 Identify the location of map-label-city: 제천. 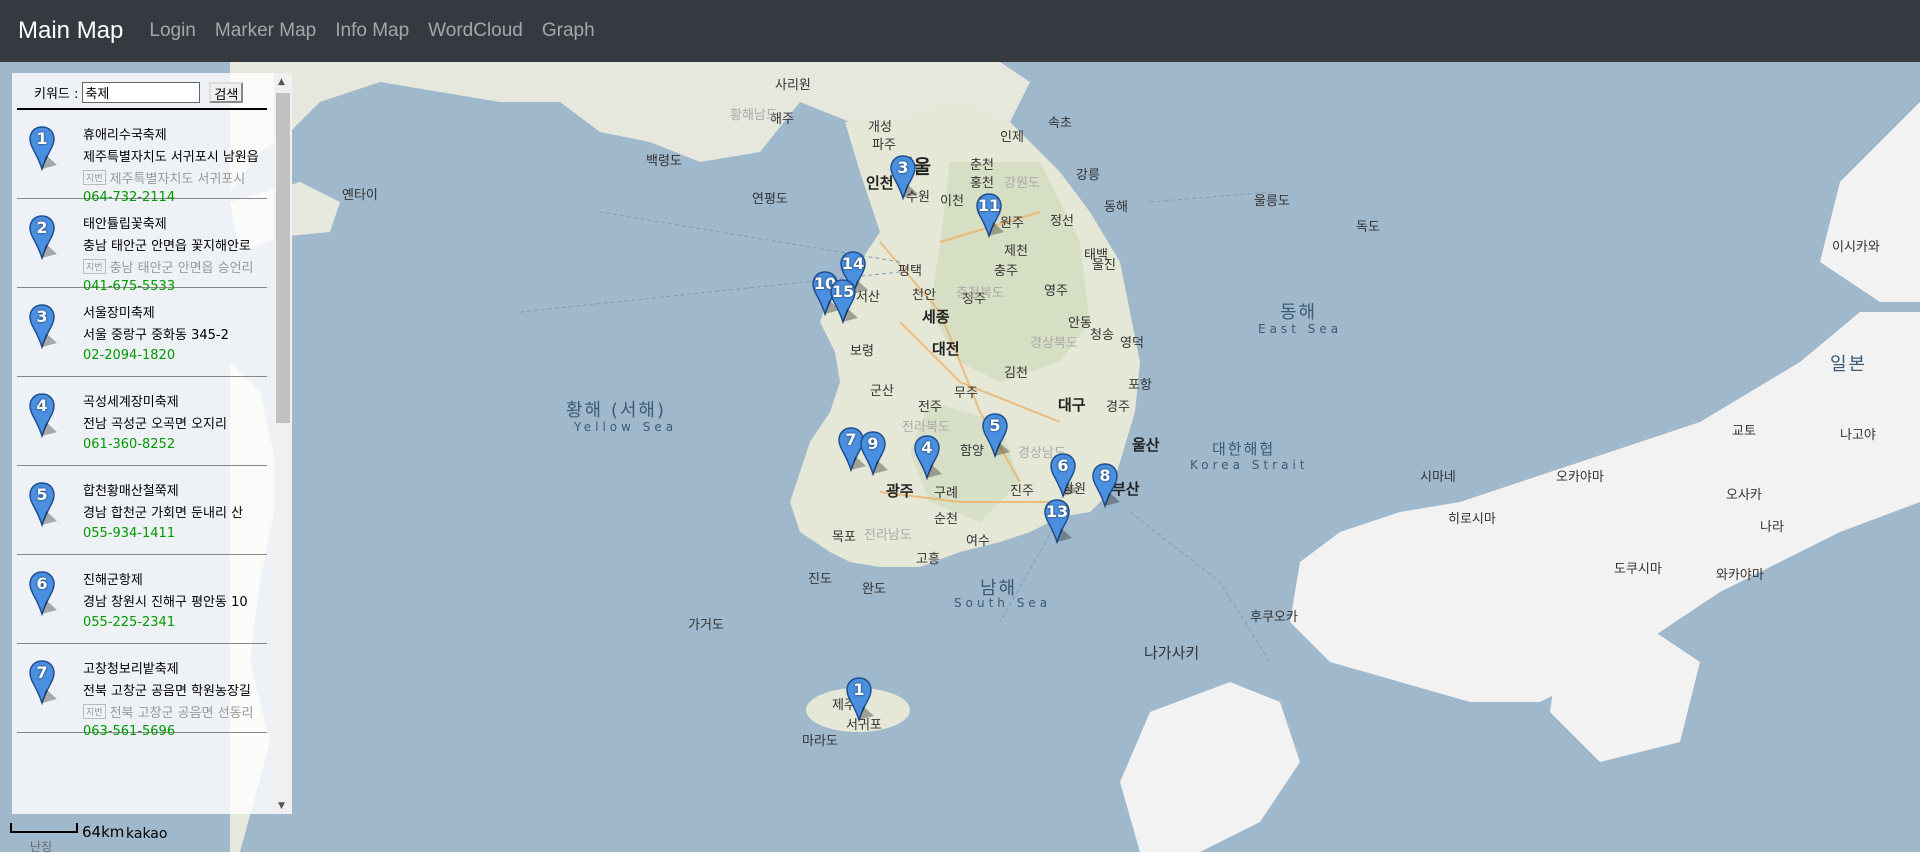
(1016, 251).